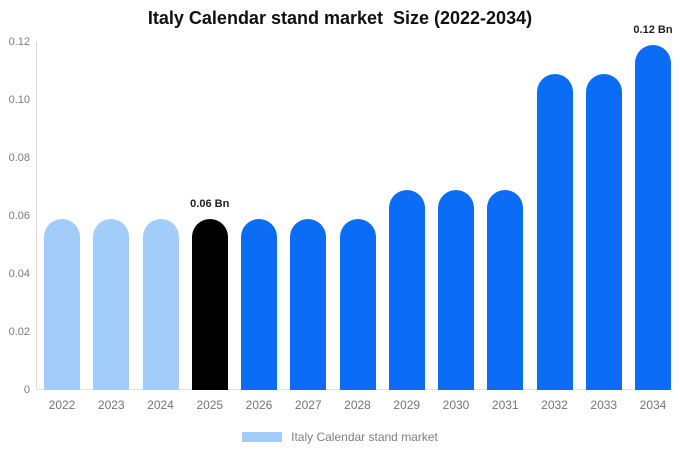 This screenshot has height=450, width=680. I want to click on legend-swatch, so click(262, 437).